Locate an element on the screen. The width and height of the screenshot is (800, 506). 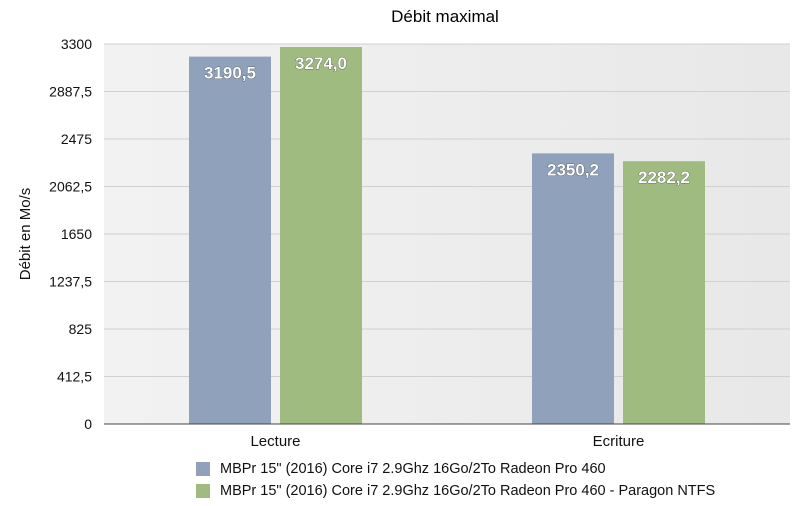
y-tick-label: 3300 is located at coordinates (76, 44).